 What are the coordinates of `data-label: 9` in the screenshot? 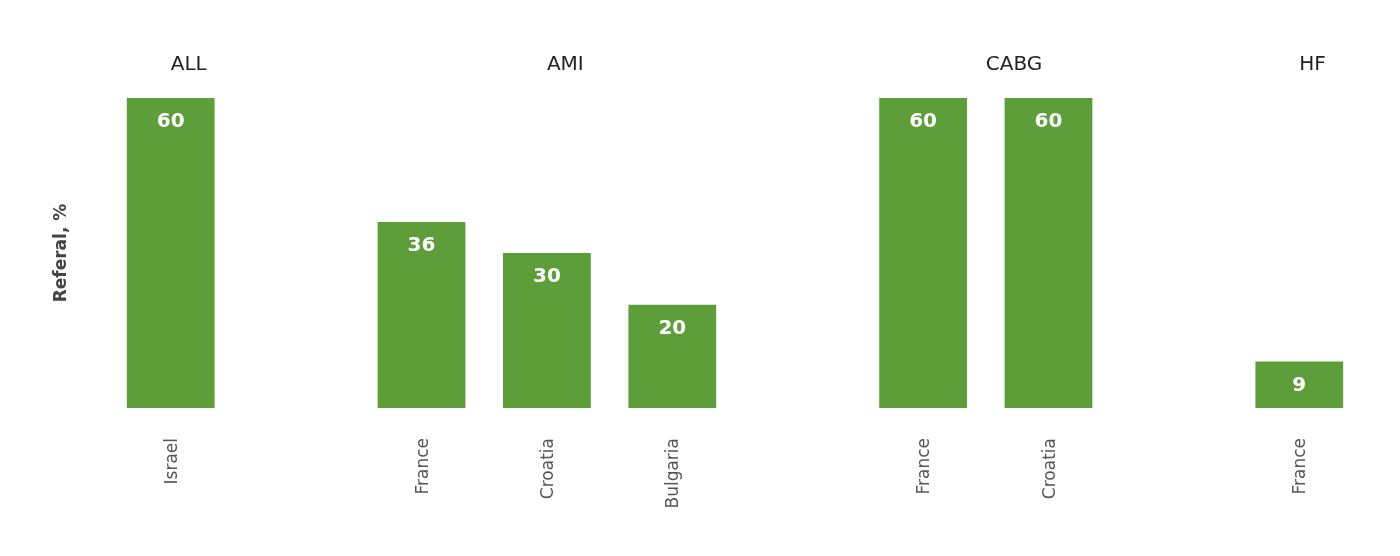 It's located at (1299, 383).